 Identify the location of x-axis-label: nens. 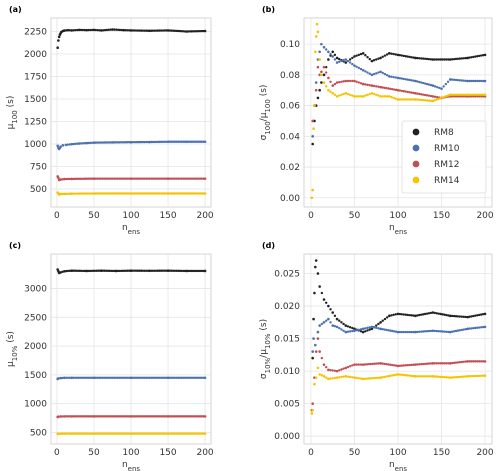
(398, 465).